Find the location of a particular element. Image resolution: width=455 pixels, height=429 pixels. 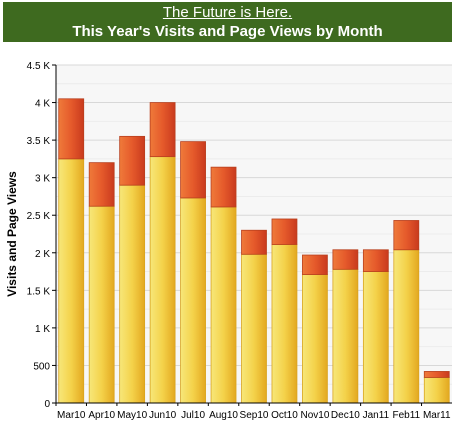

y-tick-label: 3 K is located at coordinates (42, 179).